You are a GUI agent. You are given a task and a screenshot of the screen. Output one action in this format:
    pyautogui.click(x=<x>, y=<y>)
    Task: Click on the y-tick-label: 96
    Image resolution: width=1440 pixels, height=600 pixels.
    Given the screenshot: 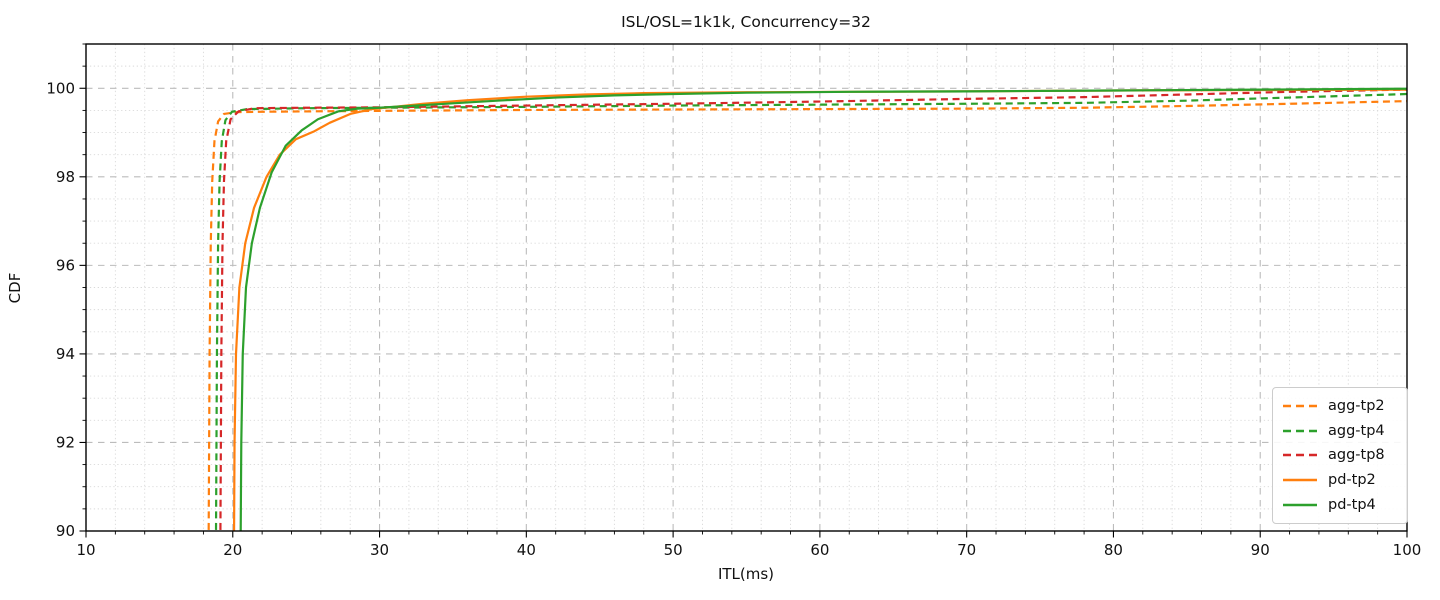 What is the action you would take?
    pyautogui.click(x=65, y=265)
    